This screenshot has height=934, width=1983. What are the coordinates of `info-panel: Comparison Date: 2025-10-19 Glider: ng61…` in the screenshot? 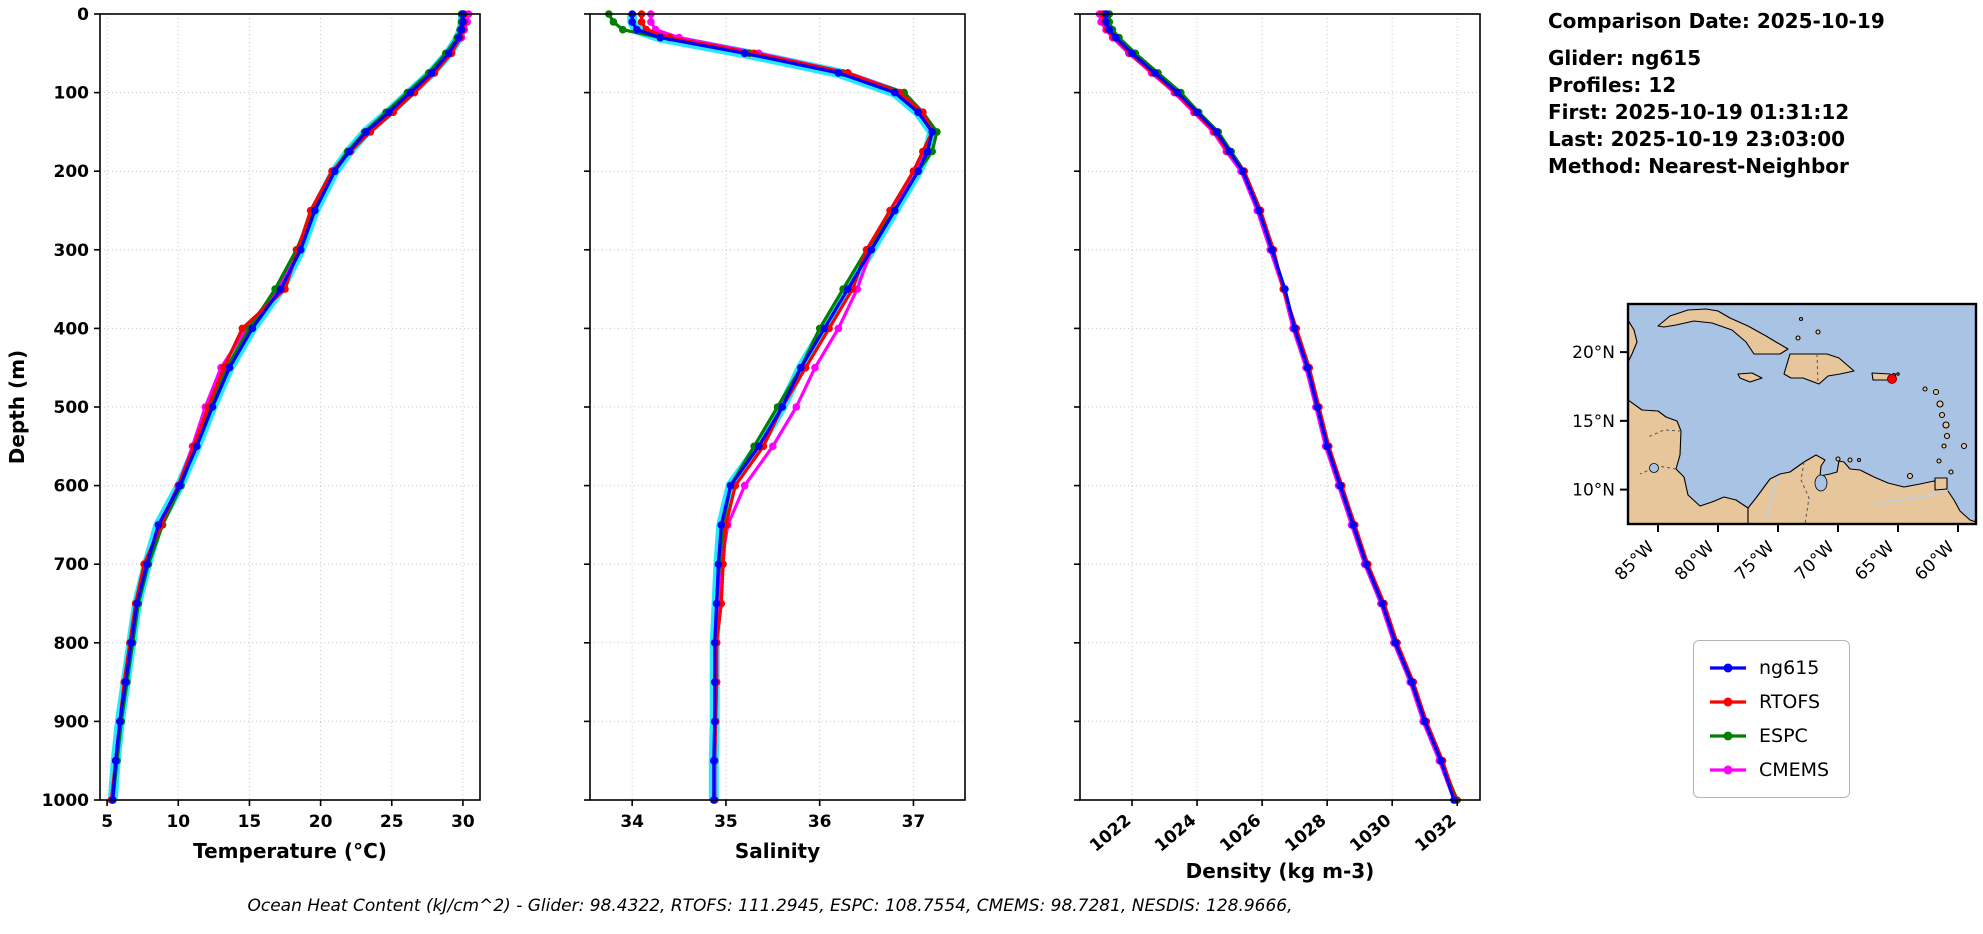 It's located at (1716, 94).